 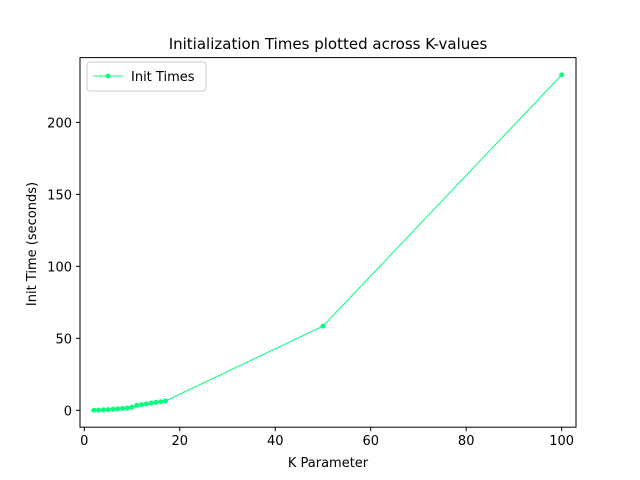 I want to click on y-tick-label: 150, so click(x=59, y=195).